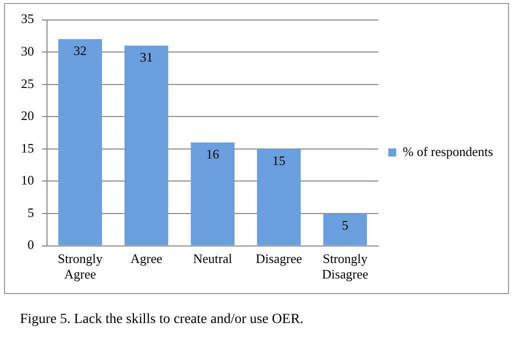  I want to click on data-label: 5, so click(345, 224).